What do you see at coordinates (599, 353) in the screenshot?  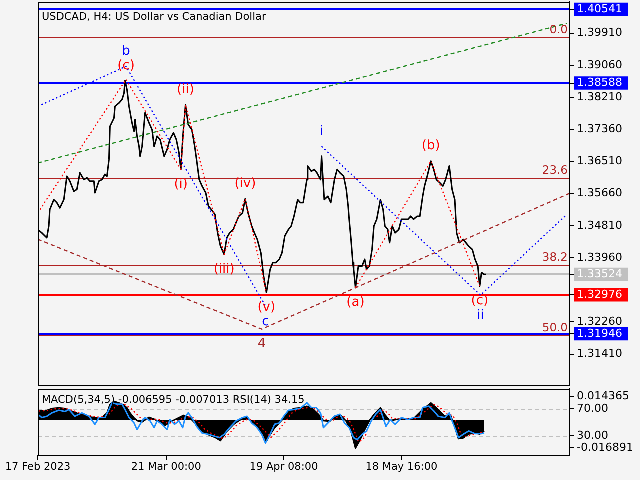 I see `y-tick-label: 1.31410` at bounding box center [599, 353].